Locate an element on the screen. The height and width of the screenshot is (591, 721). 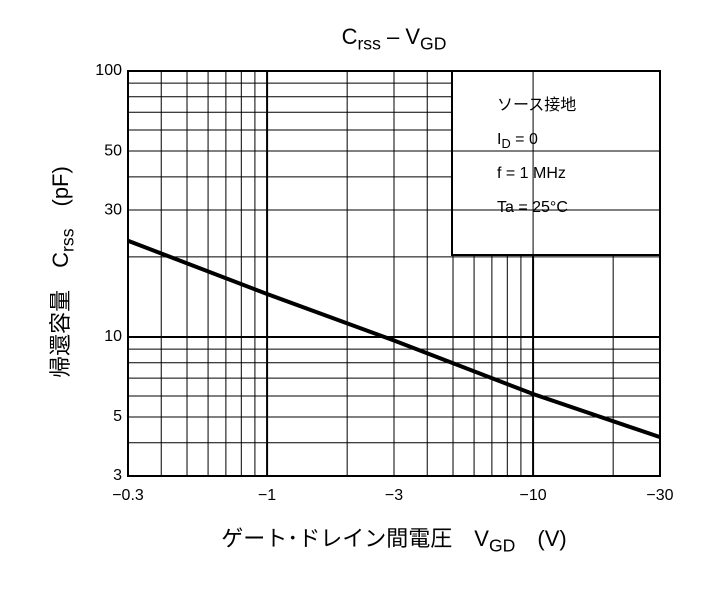
text-part: = 0 is located at coordinates (524, 139).